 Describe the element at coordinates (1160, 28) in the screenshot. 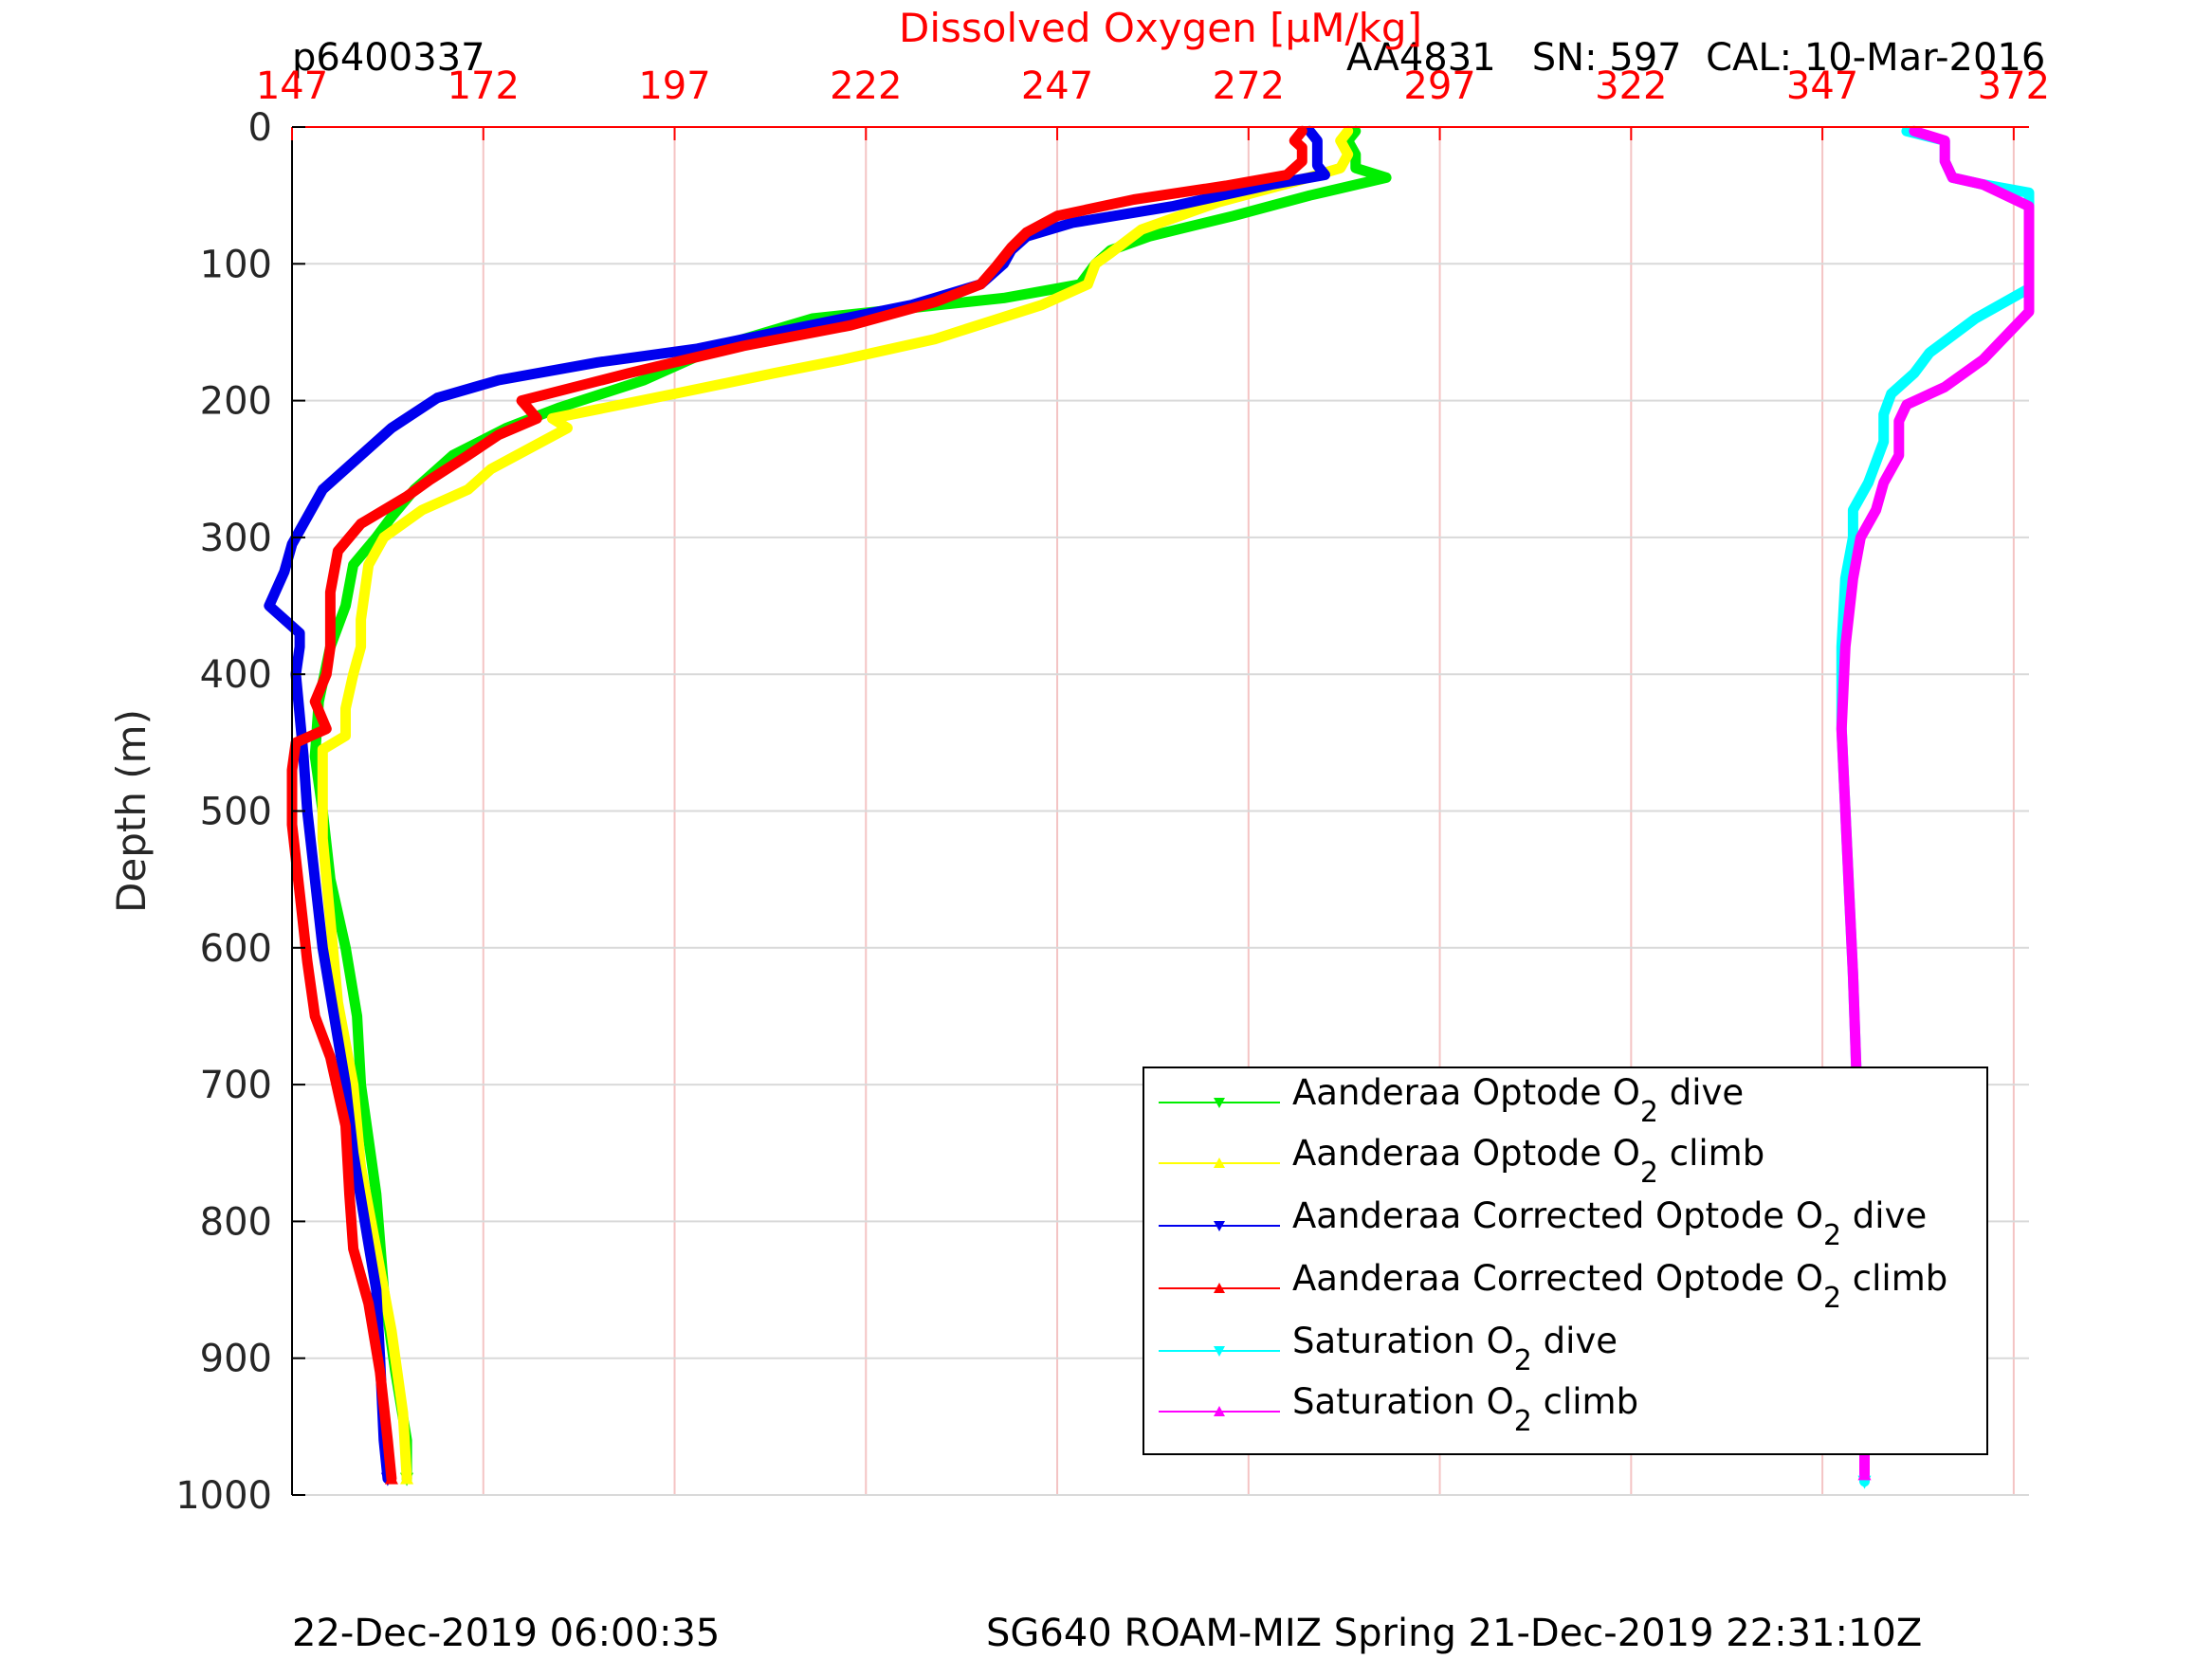

I see `x-axis-title: Dissolved Oxygen [μM/kg]` at that location.